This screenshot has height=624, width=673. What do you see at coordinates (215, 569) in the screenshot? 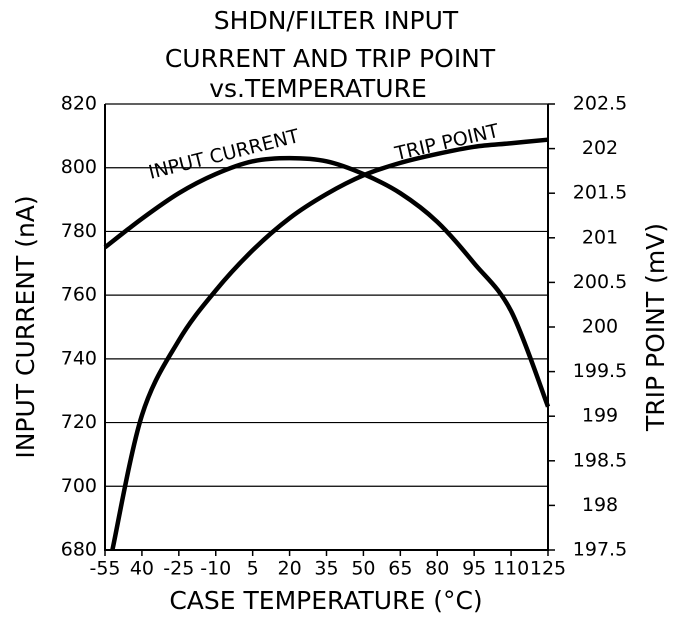
I see `x-tick-label: -10` at bounding box center [215, 569].